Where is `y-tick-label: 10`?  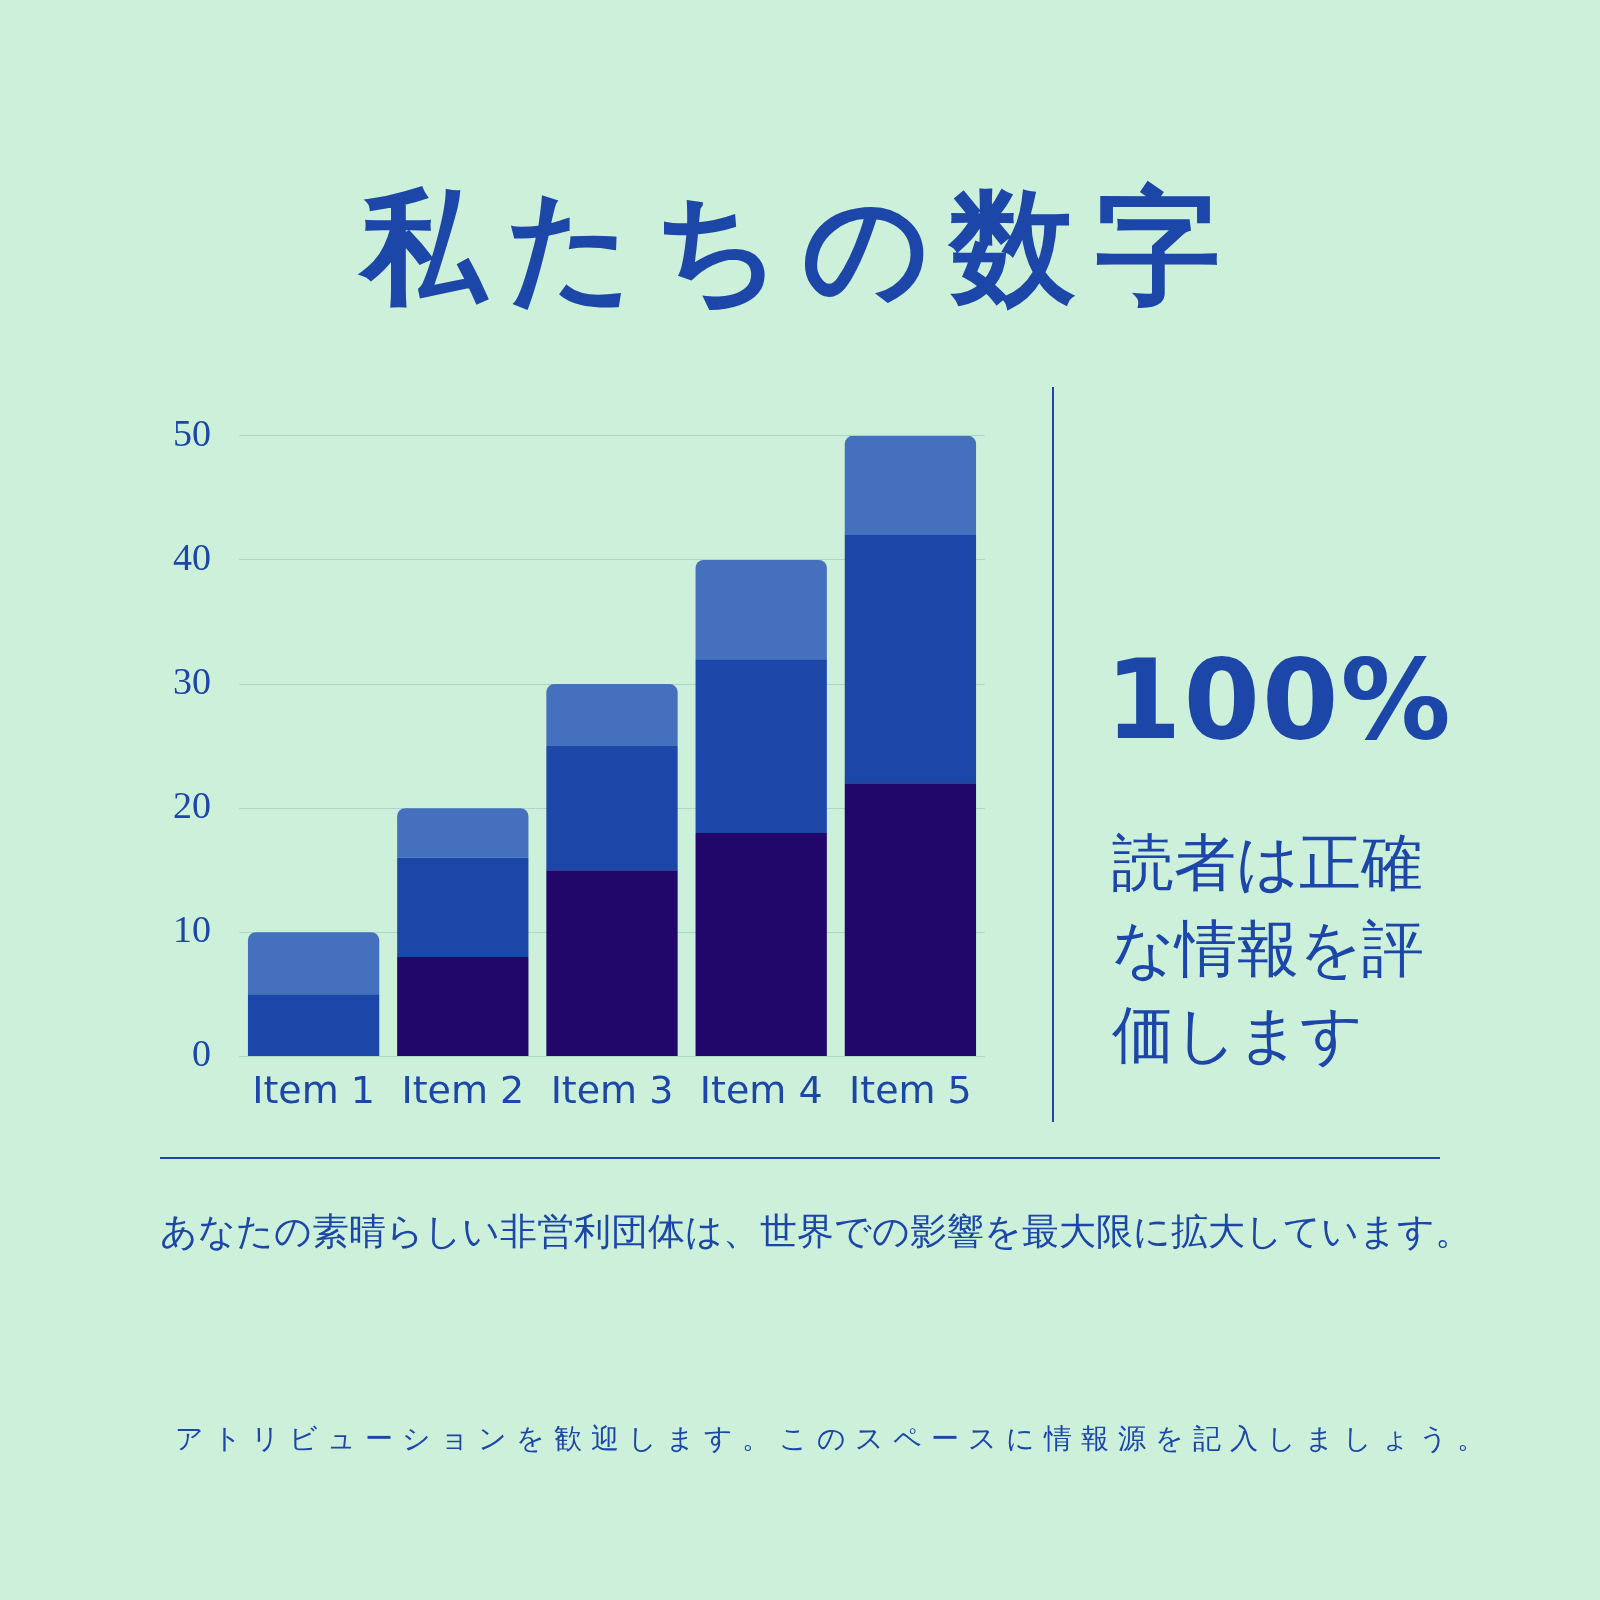
y-tick-label: 10 is located at coordinates (192, 929).